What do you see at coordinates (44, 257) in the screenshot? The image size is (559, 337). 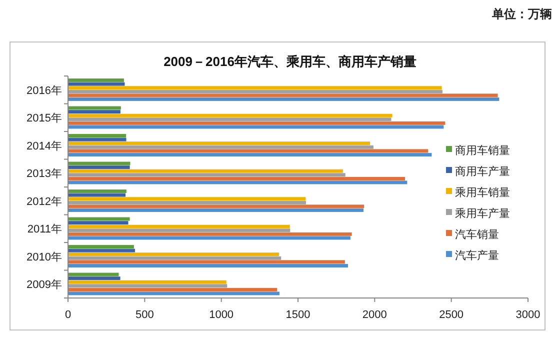 I see `y-tick-label: 2010年` at bounding box center [44, 257].